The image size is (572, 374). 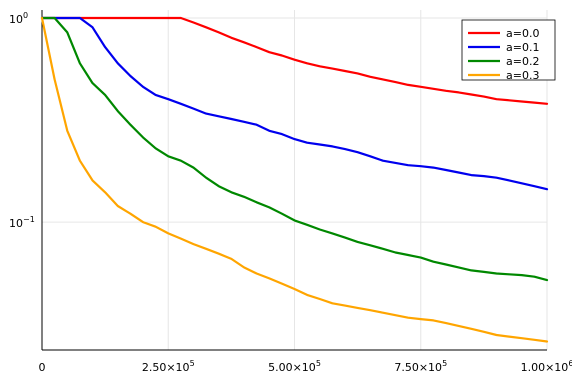 I want to click on legend-label: a=0.3, so click(x=522, y=75).